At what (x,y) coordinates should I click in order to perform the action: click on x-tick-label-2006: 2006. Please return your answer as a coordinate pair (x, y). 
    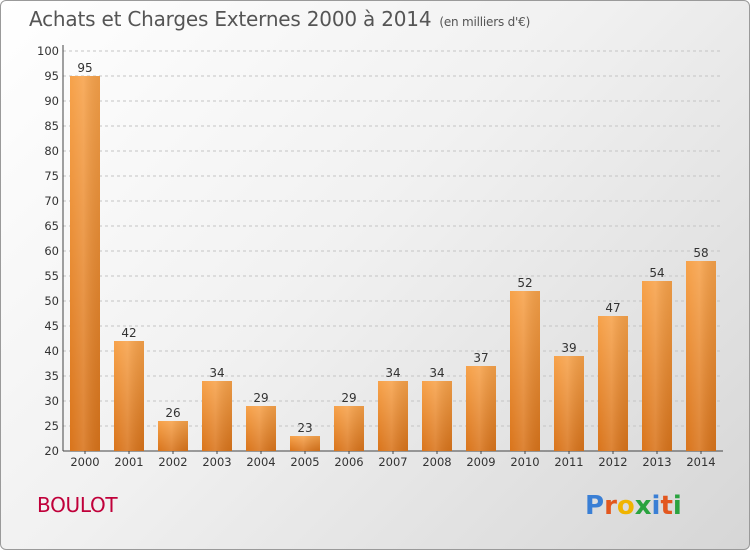
    Looking at the image, I should click on (348, 462).